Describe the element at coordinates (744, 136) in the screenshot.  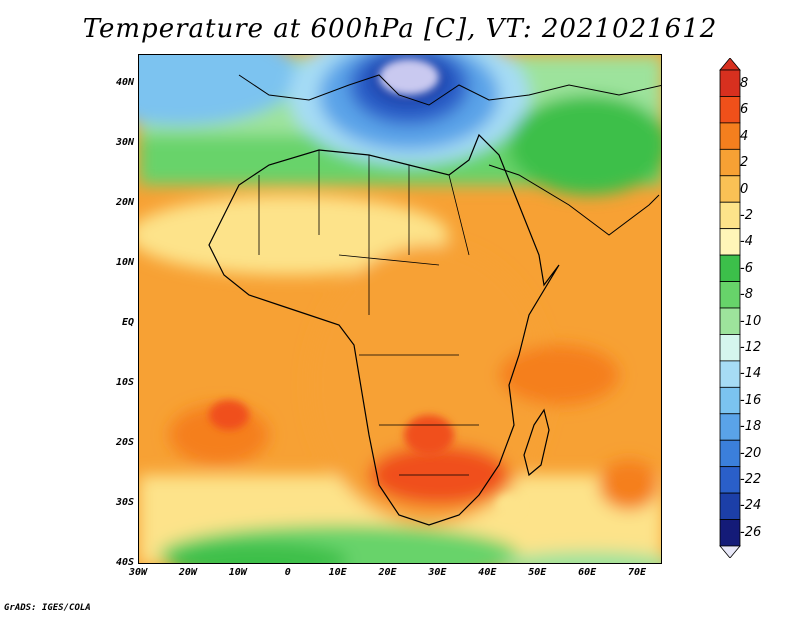
I see `colorbar-label: 4` at that location.